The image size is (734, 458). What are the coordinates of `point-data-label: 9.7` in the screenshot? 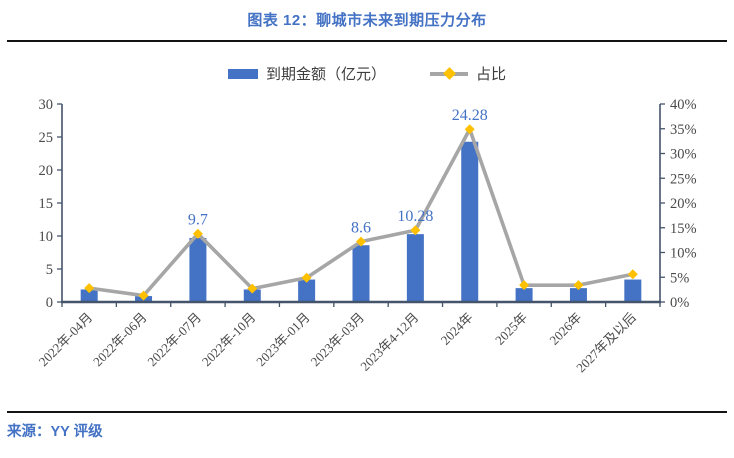 It's located at (198, 220).